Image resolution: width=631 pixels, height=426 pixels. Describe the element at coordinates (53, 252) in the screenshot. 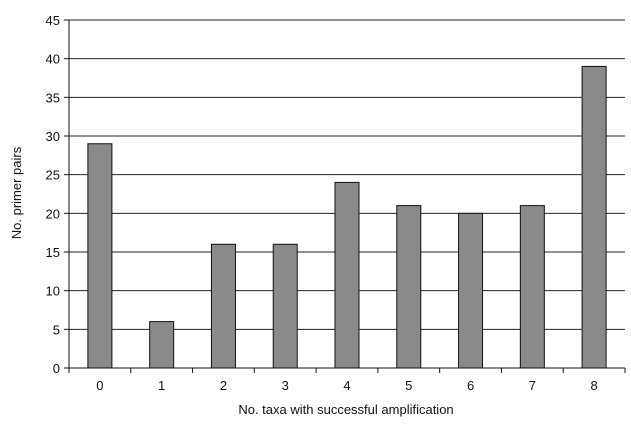

I see `y-tick-label: 15` at that location.